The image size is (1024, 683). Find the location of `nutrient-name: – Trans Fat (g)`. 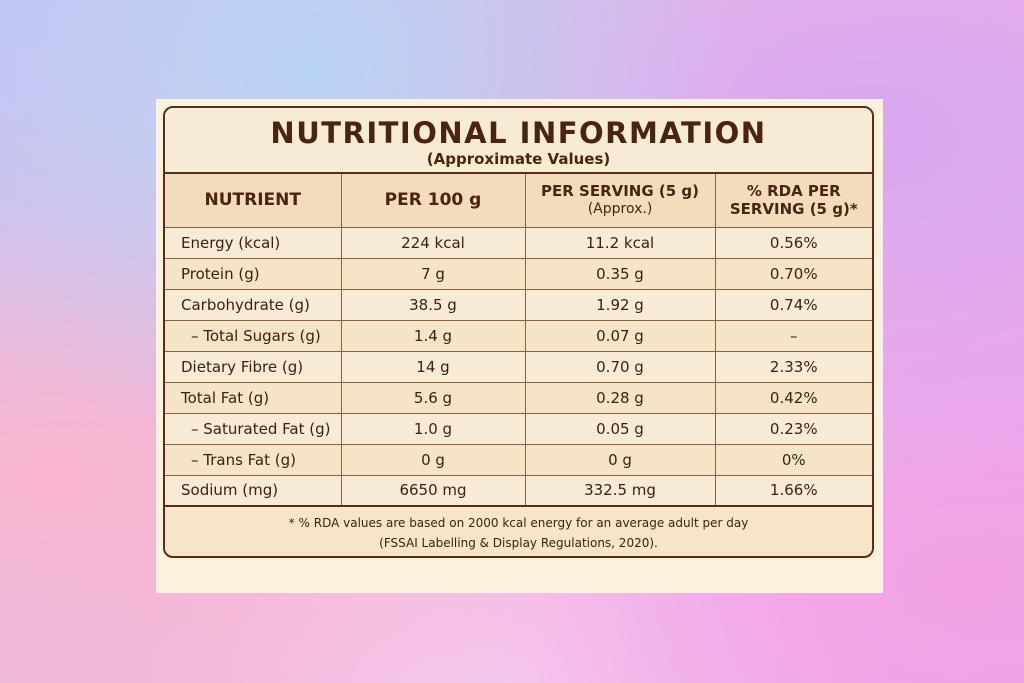

nutrient-name: – Trans Fat (g) is located at coordinates (253, 460).